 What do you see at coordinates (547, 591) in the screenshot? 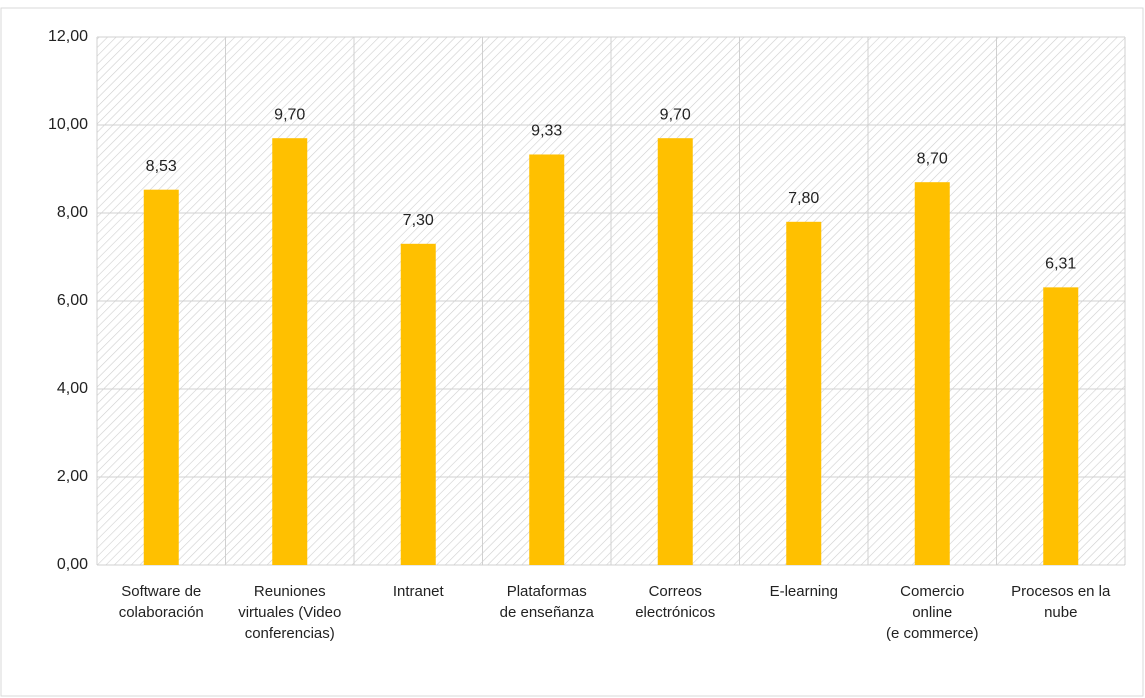
I see `x-tick-label: Plataformas` at bounding box center [547, 591].